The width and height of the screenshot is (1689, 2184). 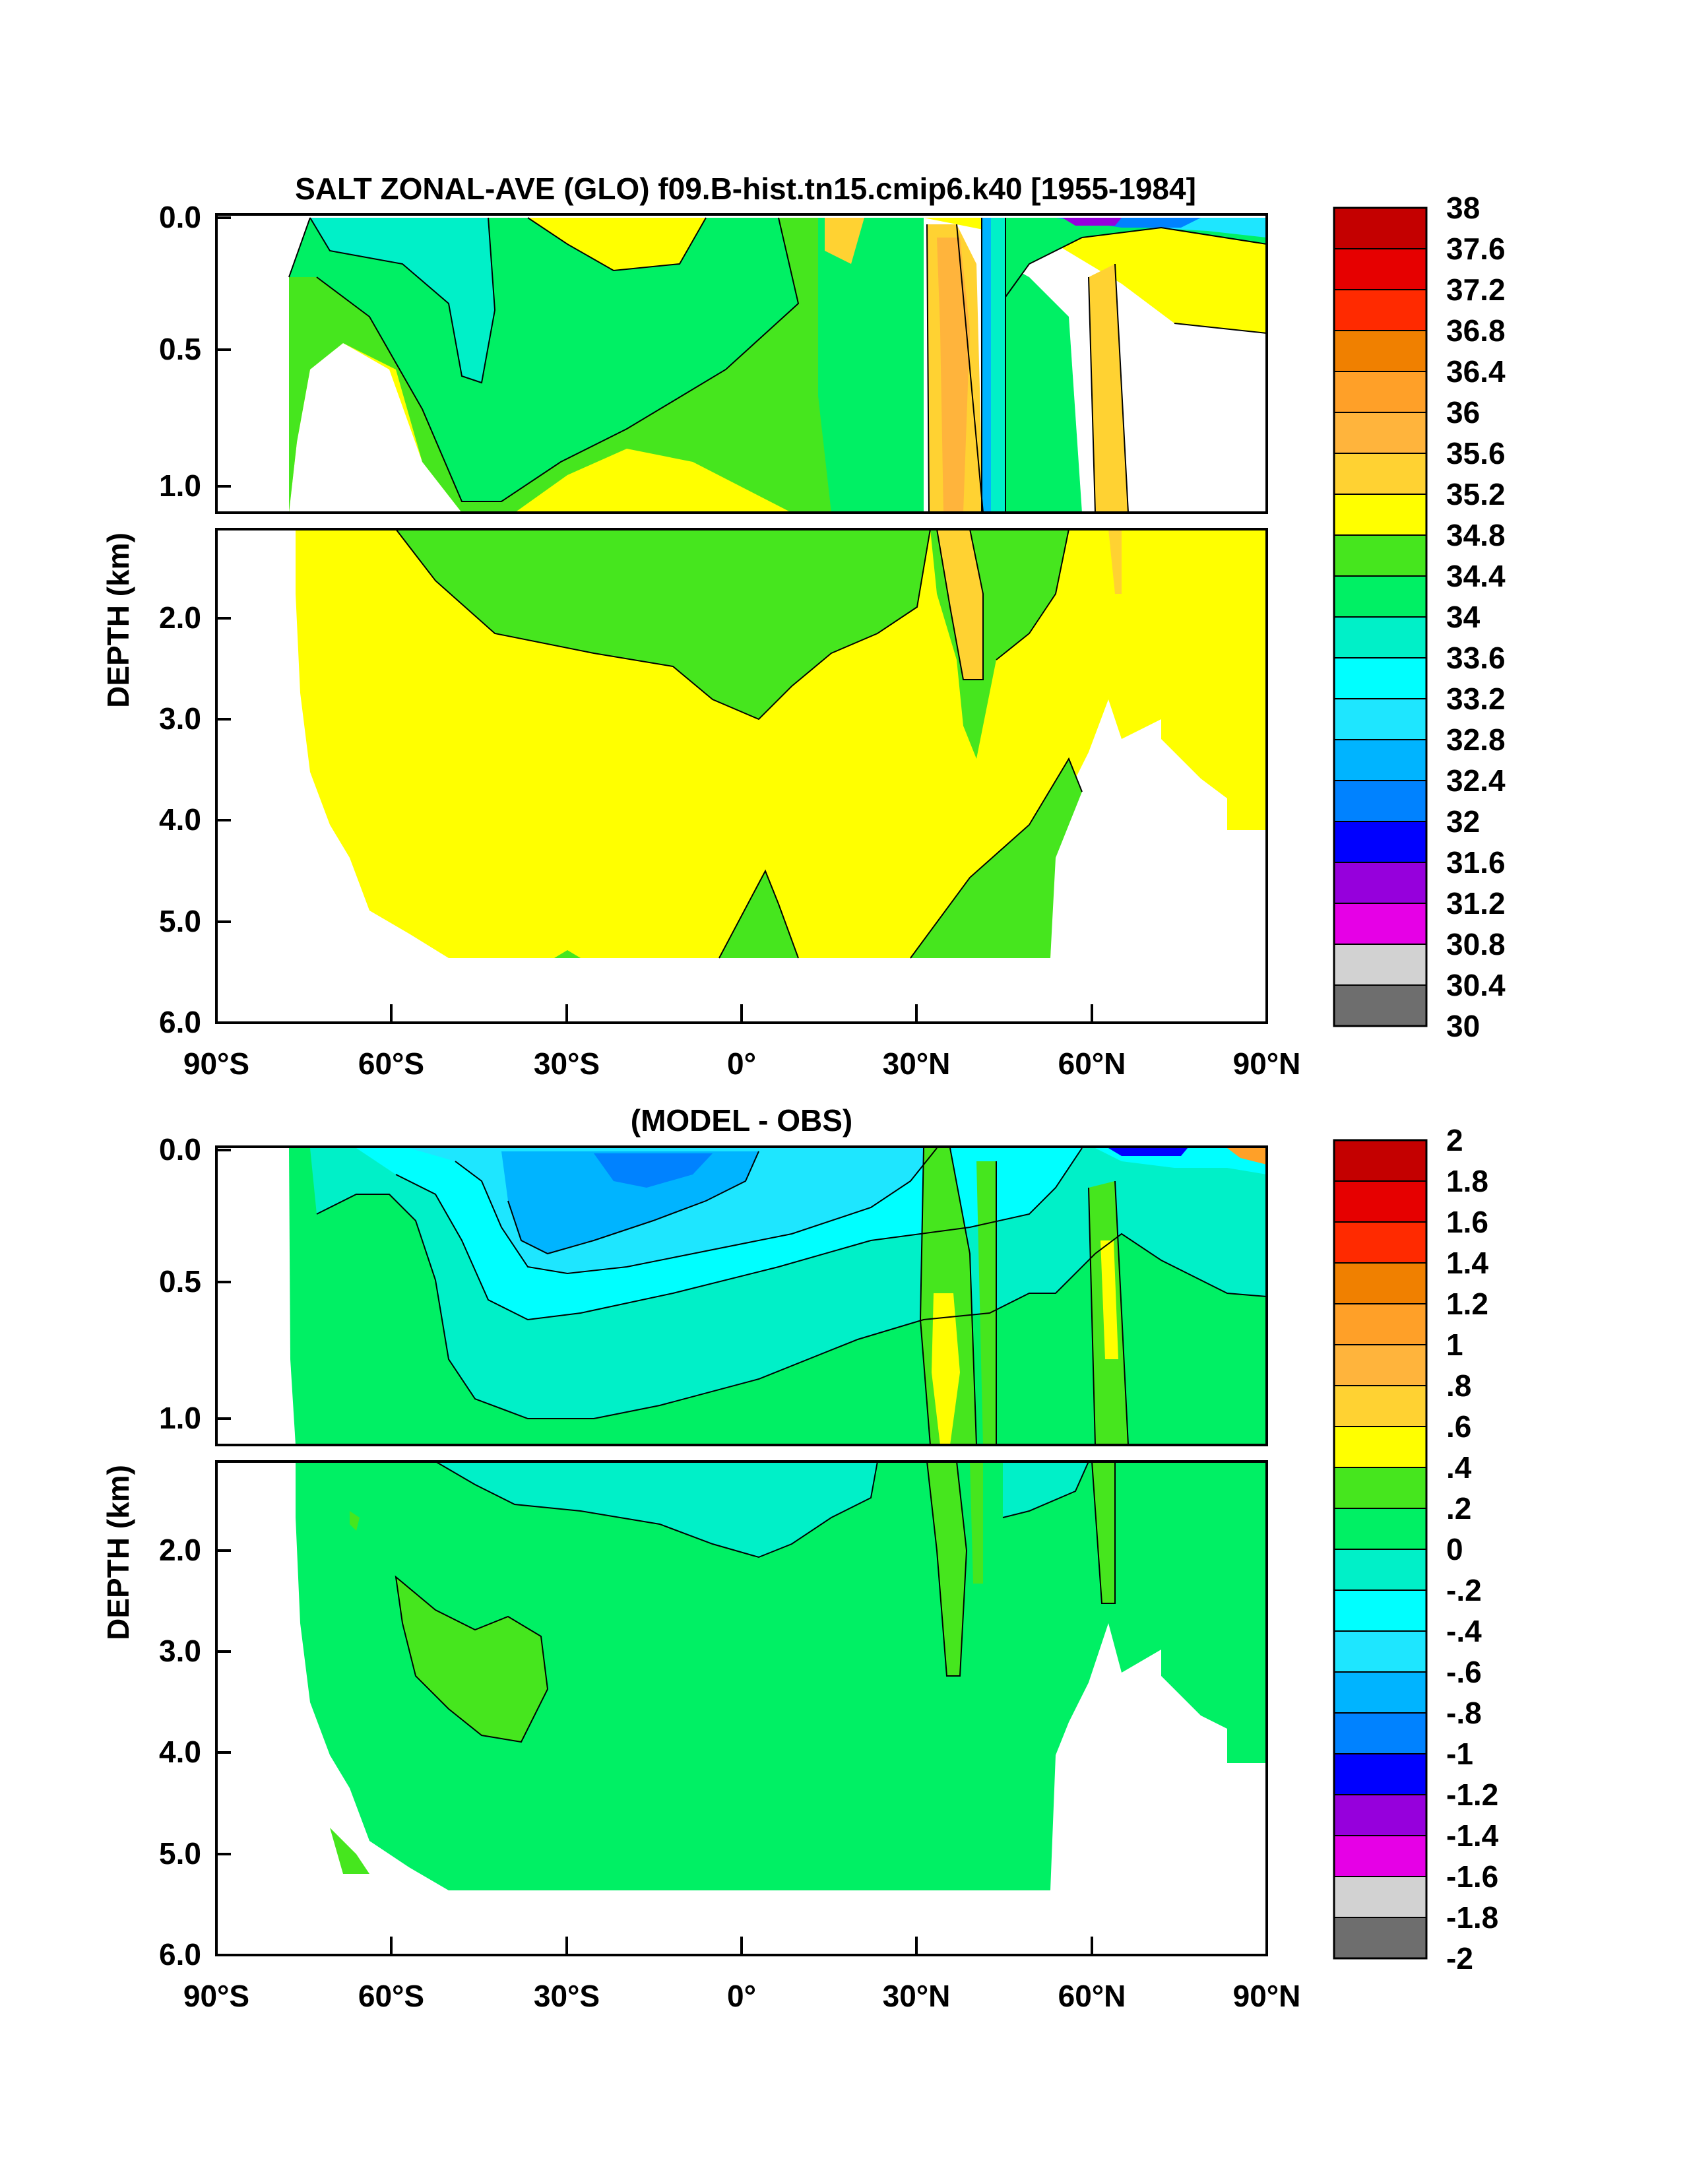 I want to click on colorbar-label: 1.6, so click(x=1467, y=1222).